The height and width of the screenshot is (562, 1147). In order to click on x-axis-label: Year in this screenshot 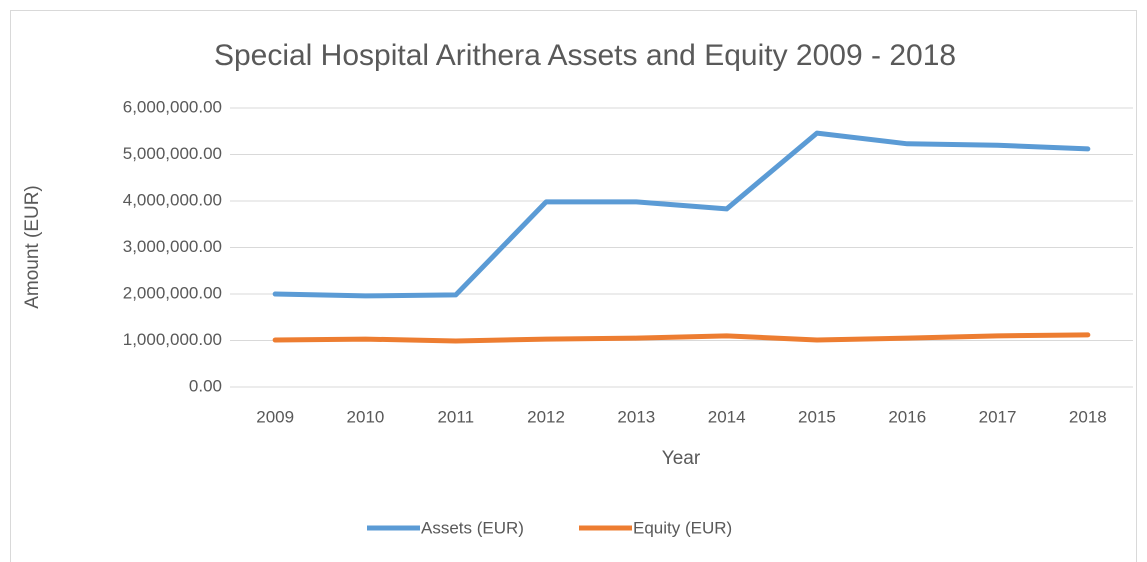, I will do `click(681, 458)`.